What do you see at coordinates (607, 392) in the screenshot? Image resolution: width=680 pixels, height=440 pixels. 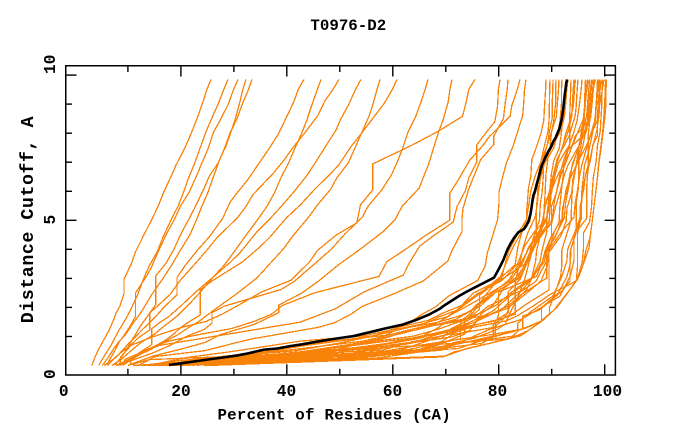 I see `svg-text: 100` at bounding box center [607, 392].